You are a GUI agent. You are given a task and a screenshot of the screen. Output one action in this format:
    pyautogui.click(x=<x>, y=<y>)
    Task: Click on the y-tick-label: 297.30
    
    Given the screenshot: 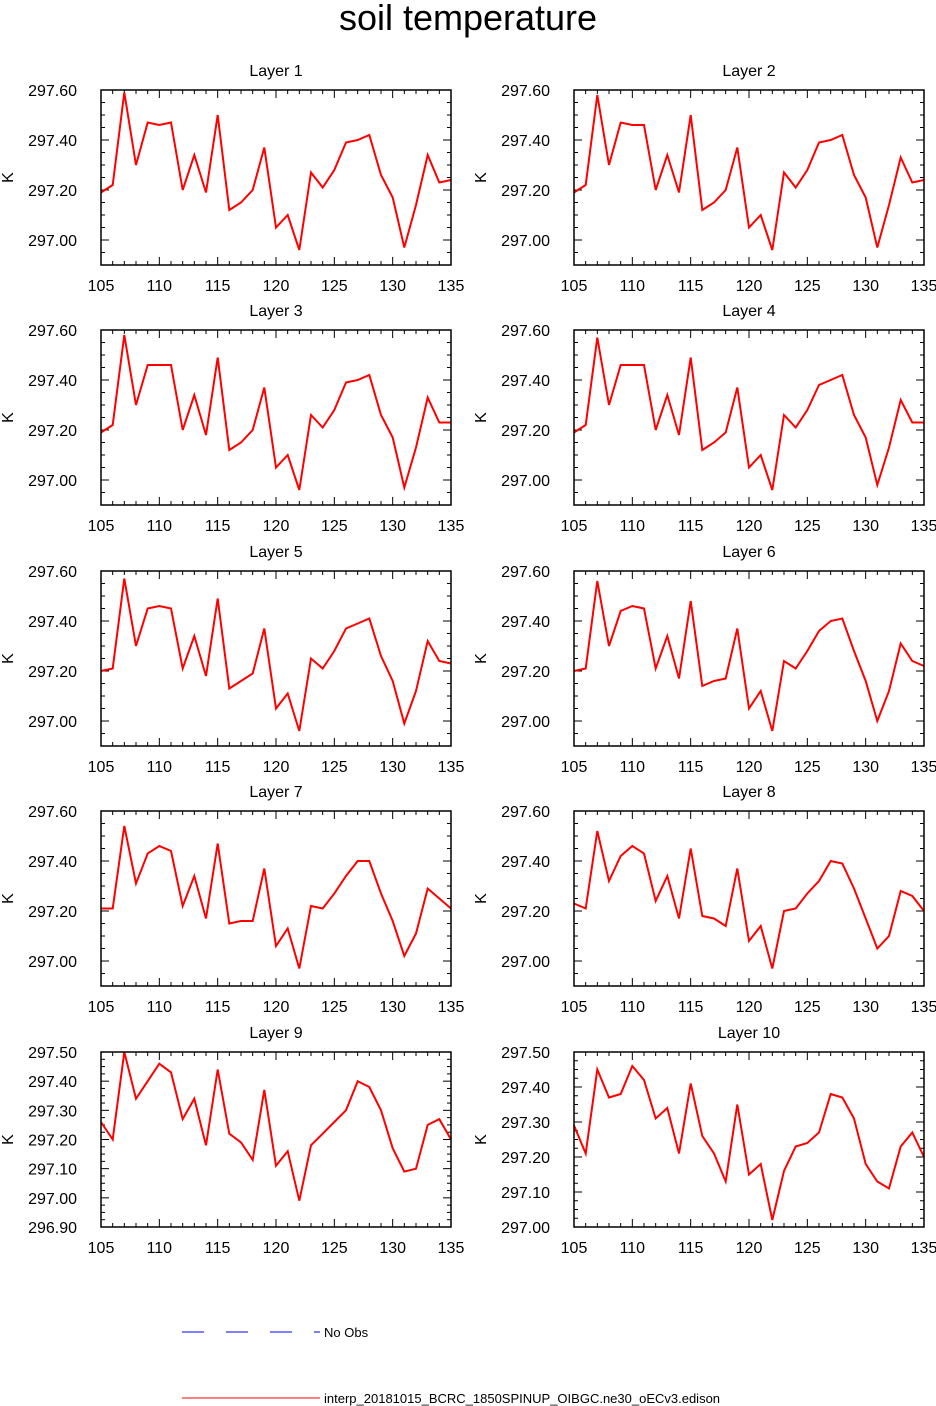 What is the action you would take?
    pyautogui.click(x=525, y=1123)
    